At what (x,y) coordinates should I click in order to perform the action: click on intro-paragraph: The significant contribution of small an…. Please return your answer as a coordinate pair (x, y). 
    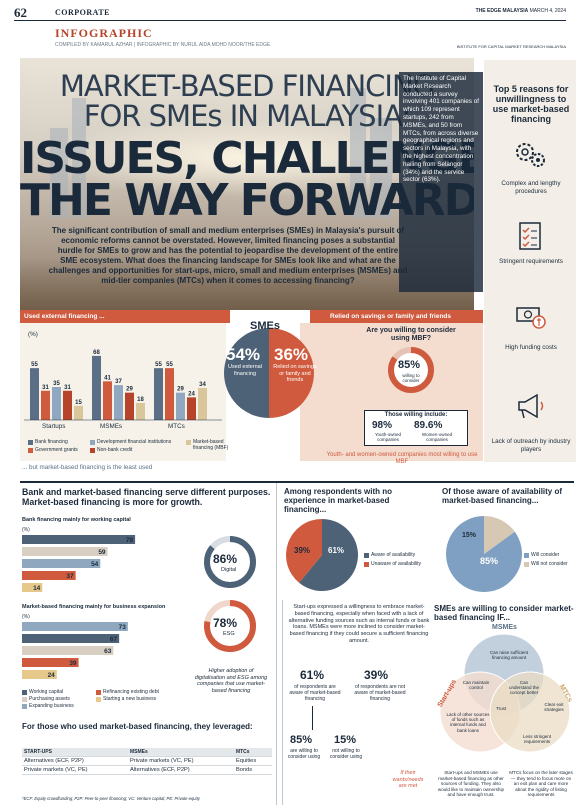
    Looking at the image, I should click on (228, 255).